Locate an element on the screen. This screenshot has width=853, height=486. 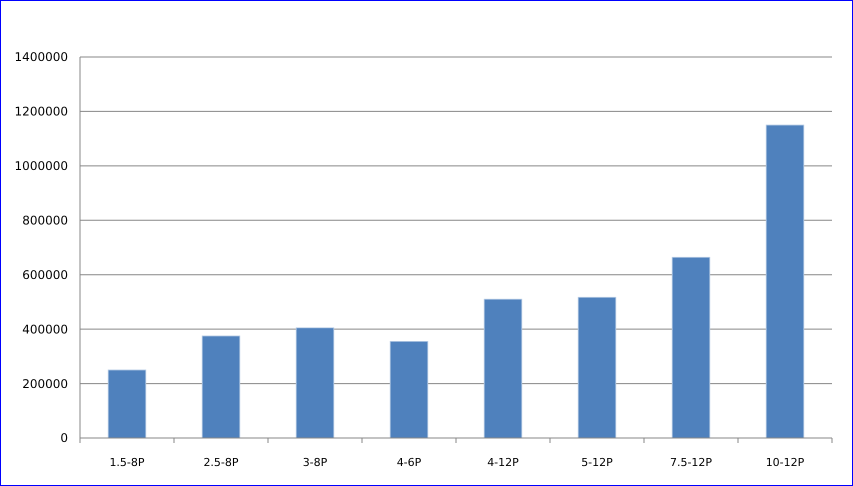
x-tick-label: 2.5-8P is located at coordinates (221, 462).